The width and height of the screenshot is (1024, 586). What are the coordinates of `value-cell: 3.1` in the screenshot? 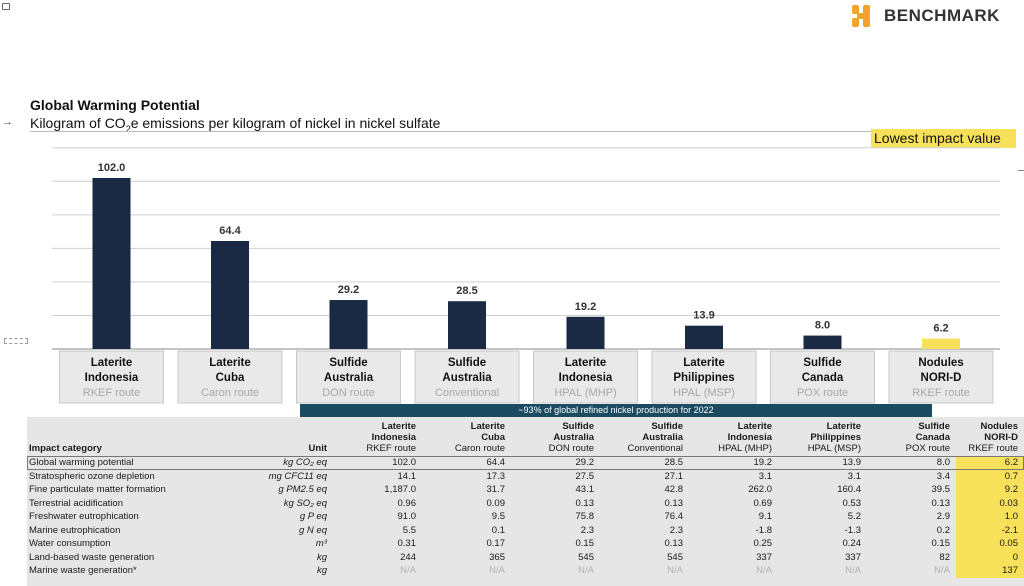 It's located at (765, 476).